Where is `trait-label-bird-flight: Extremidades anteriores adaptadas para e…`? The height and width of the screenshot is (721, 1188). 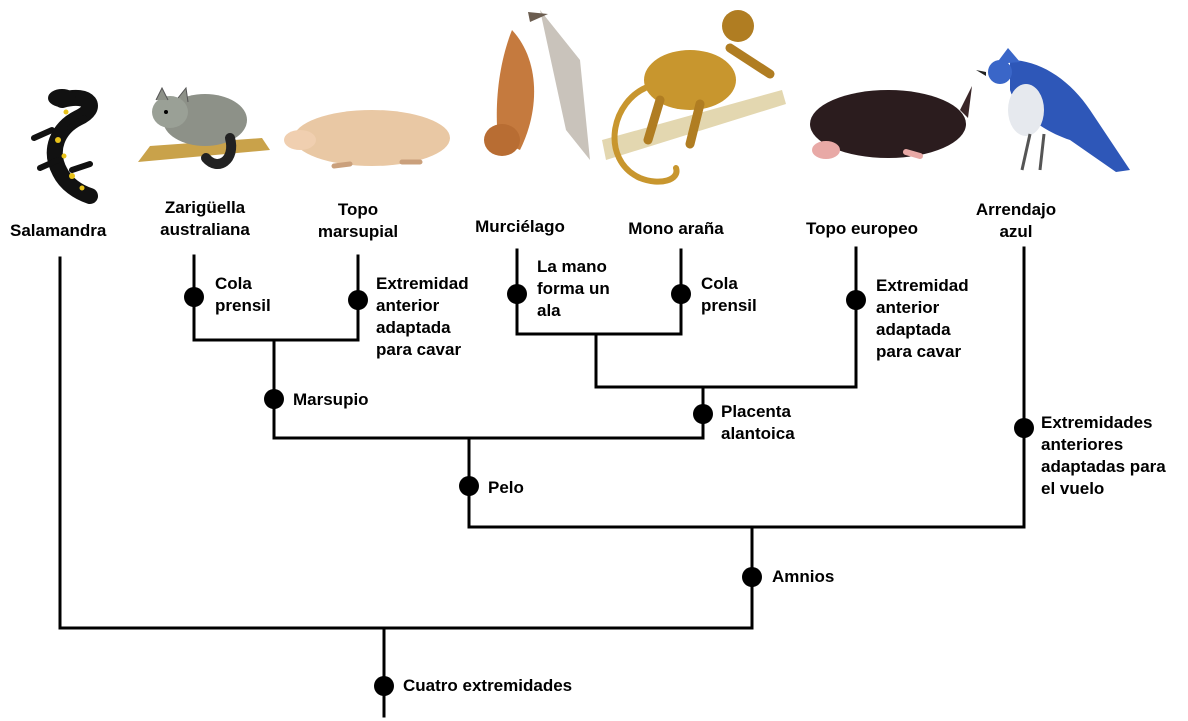 trait-label-bird-flight: Extremidades anteriores adaptadas para e… is located at coordinates (1103, 455).